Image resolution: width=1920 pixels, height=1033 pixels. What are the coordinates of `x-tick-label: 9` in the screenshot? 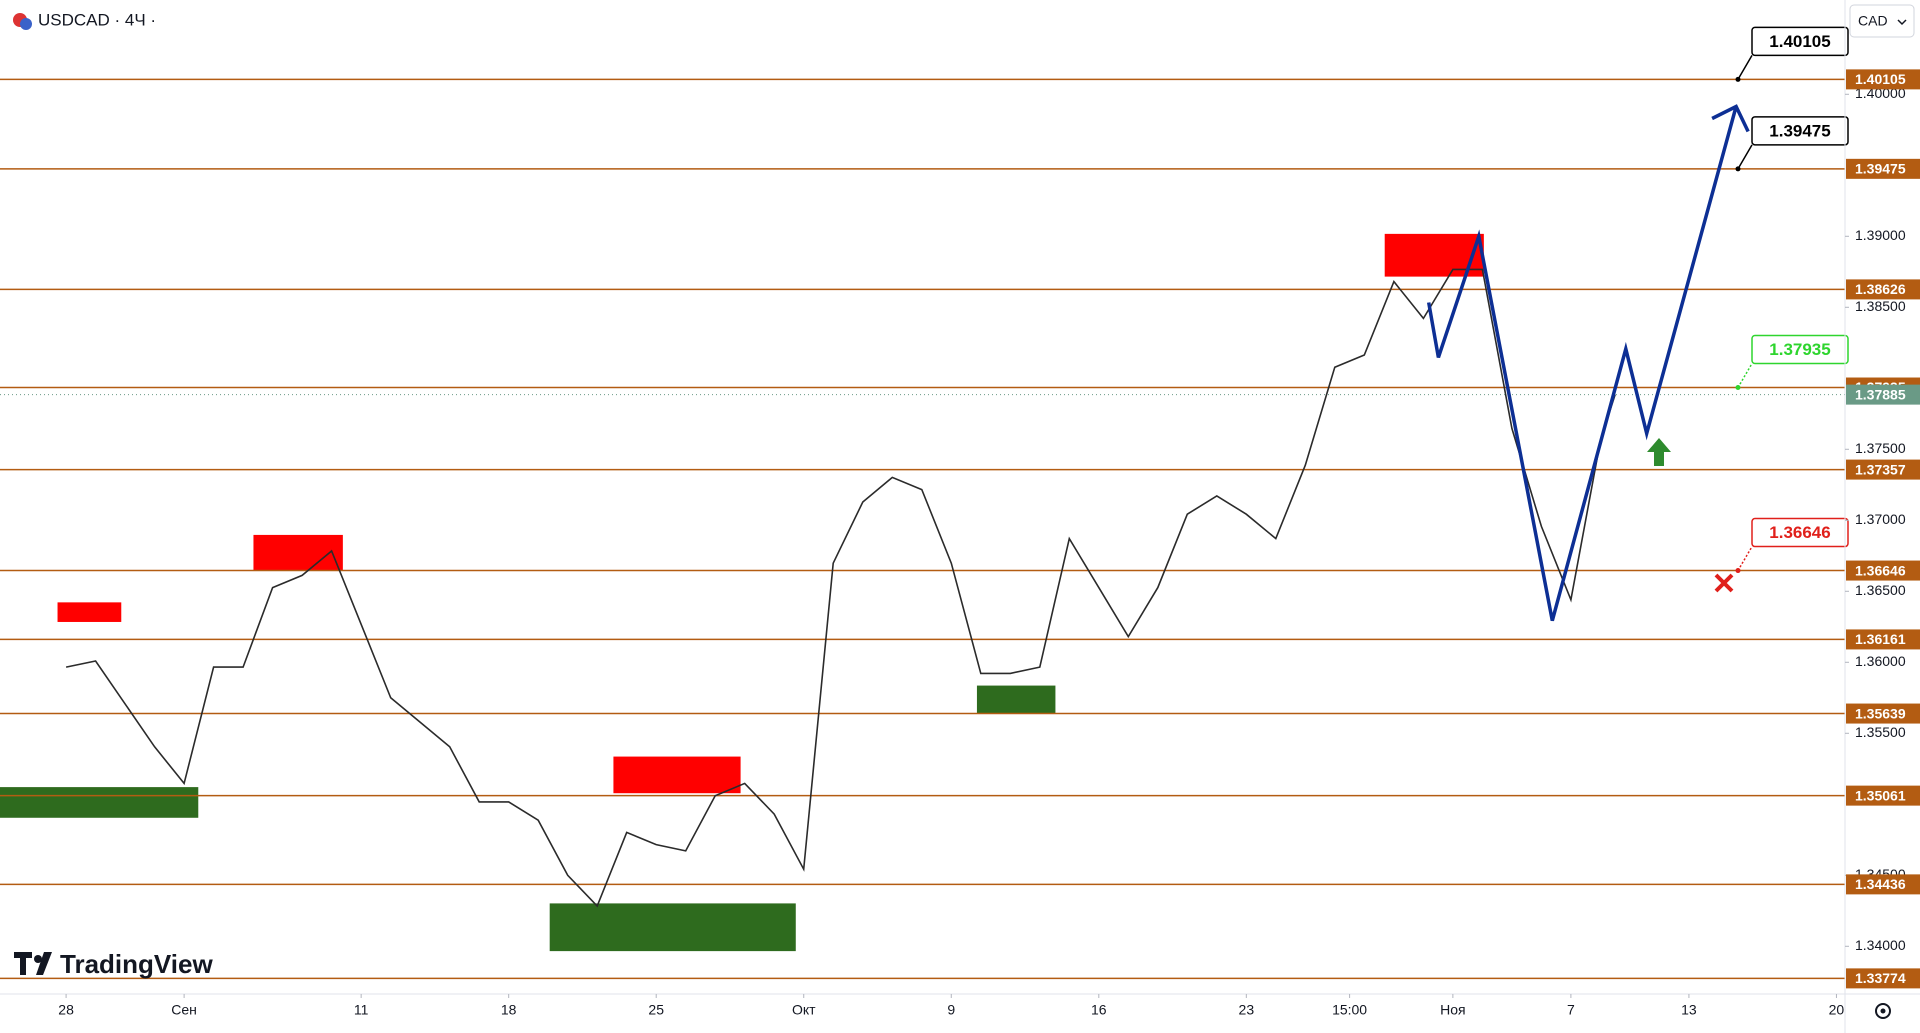 It's located at (951, 1010).